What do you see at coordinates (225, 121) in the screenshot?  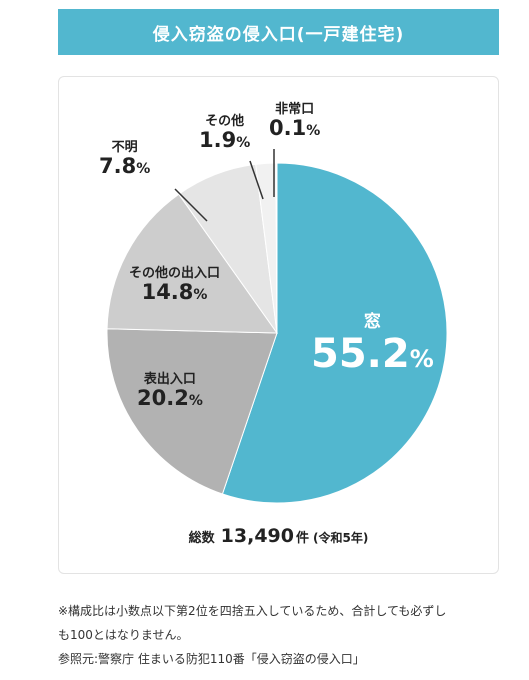 I see `slice-name: その他` at bounding box center [225, 121].